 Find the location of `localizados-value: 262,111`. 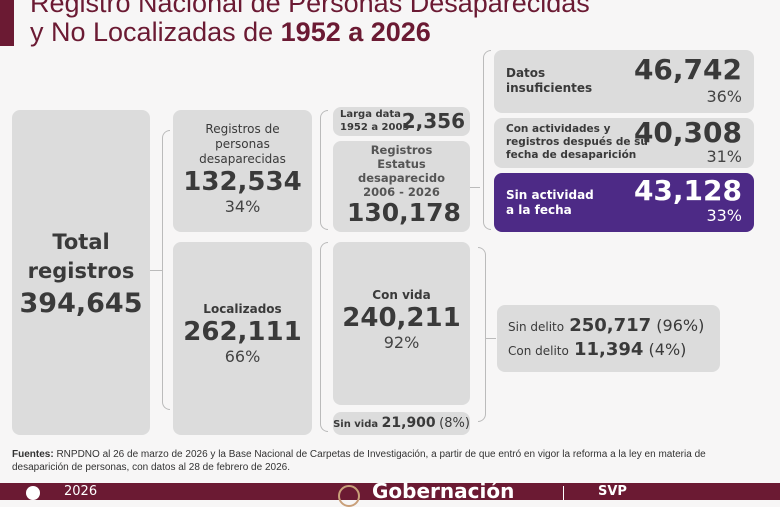

localizados-value: 262,111 is located at coordinates (242, 332).